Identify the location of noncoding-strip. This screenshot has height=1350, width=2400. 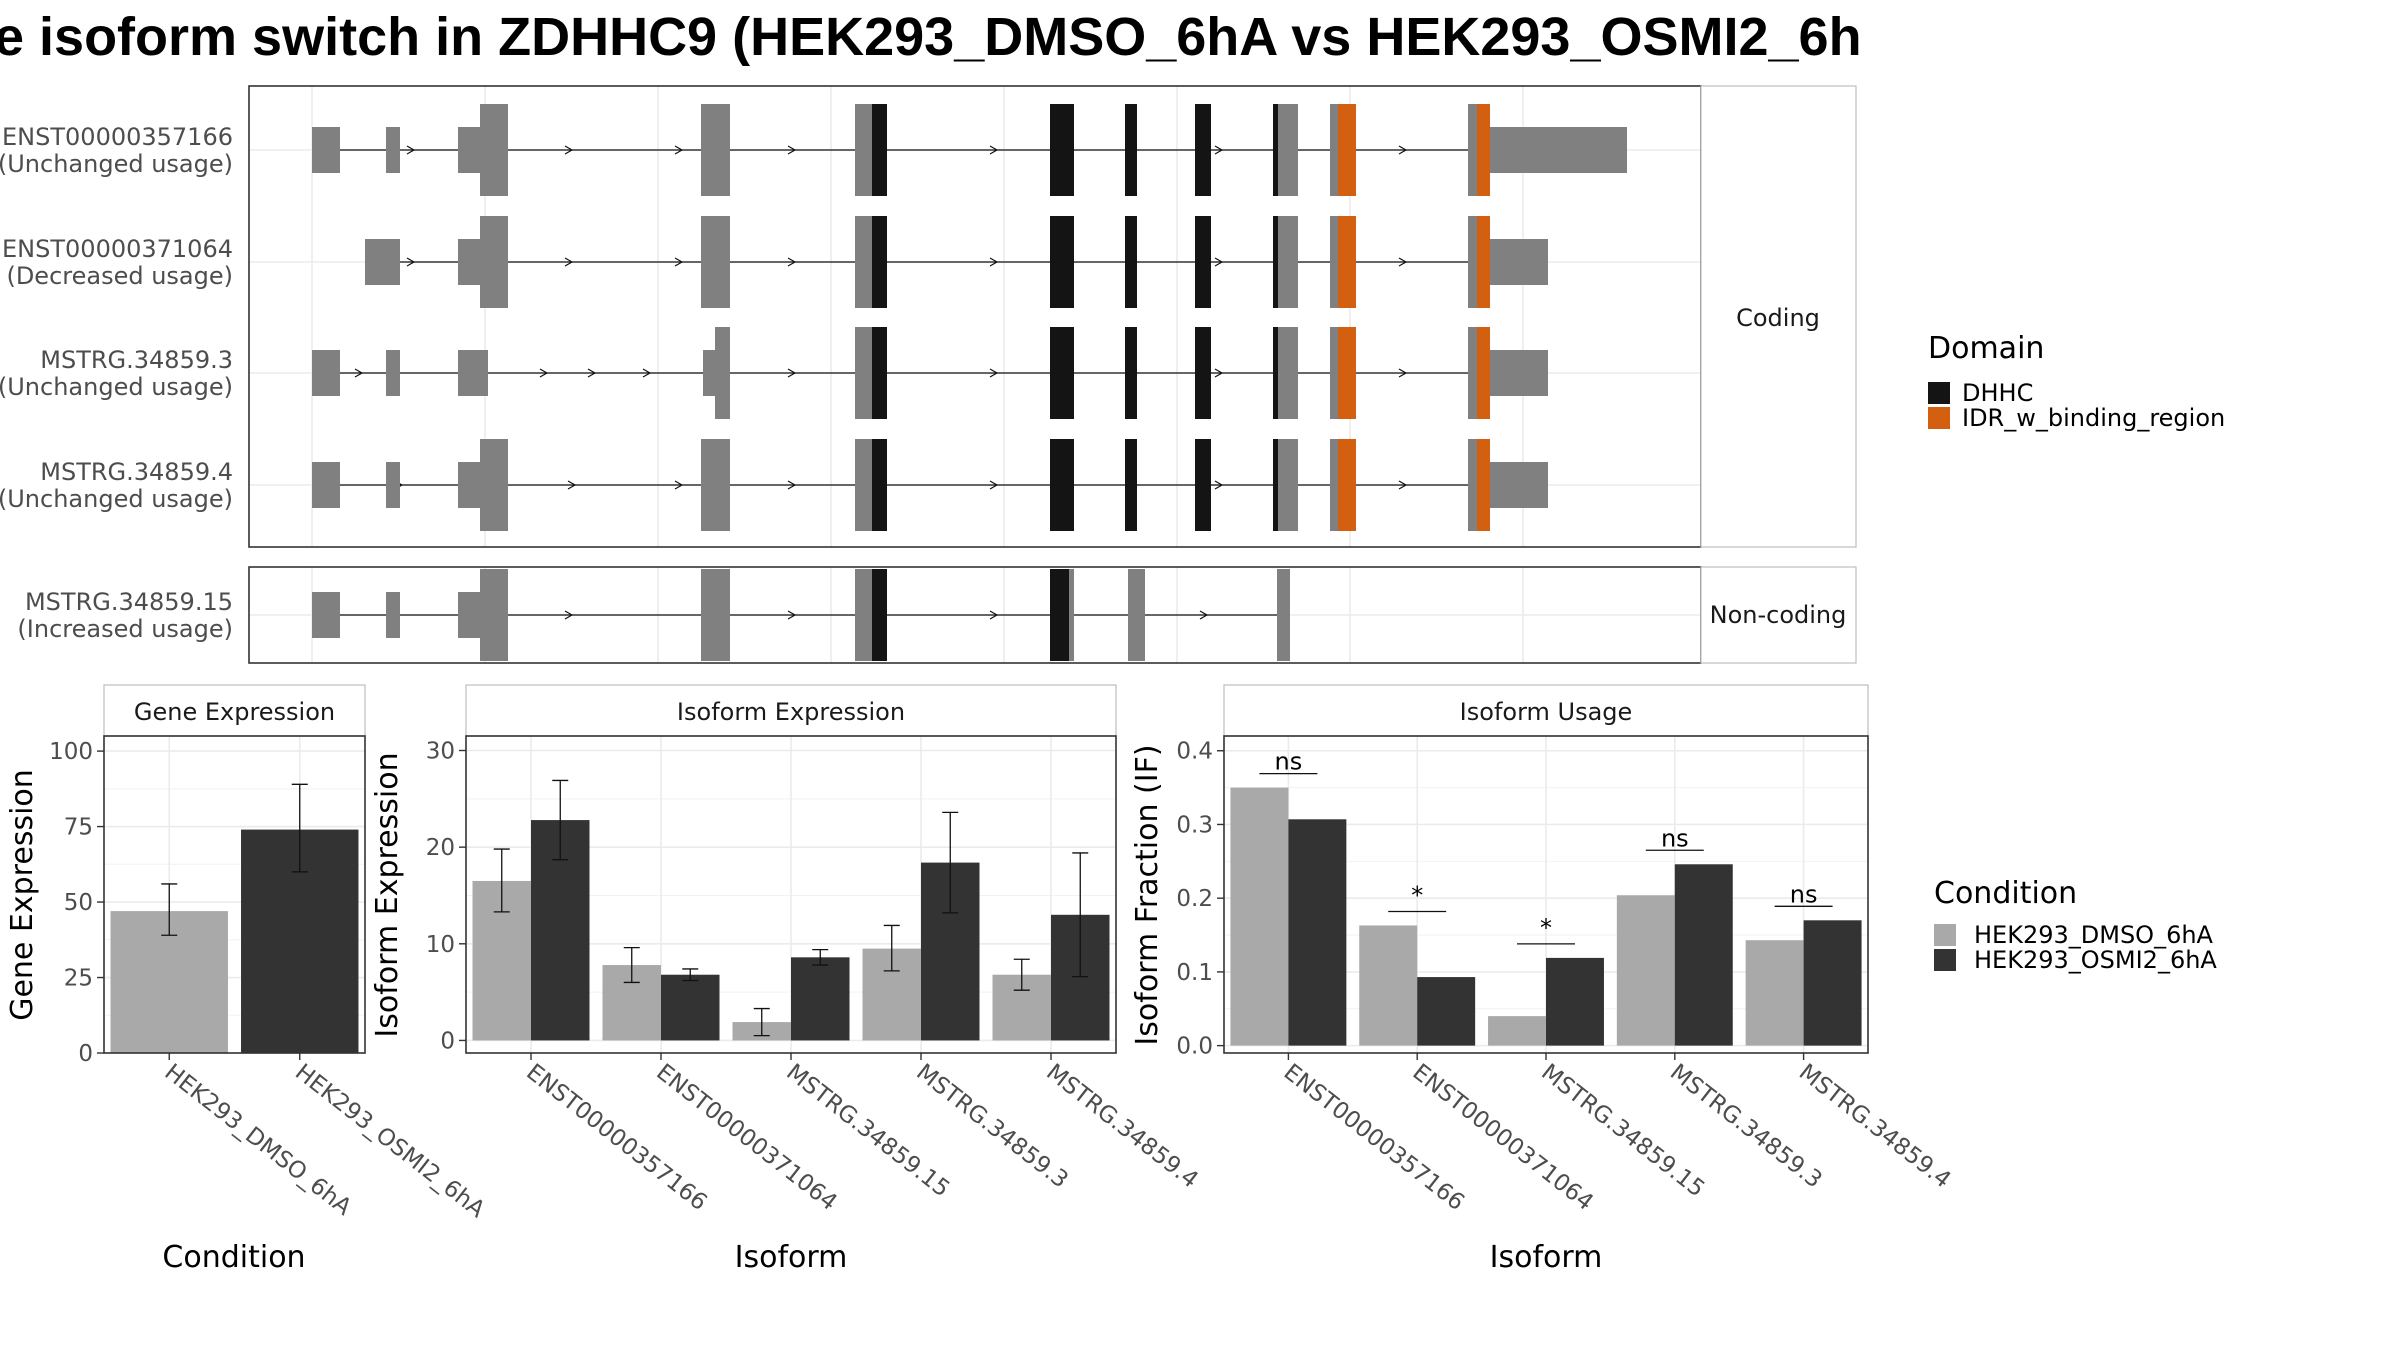
(1778, 615).